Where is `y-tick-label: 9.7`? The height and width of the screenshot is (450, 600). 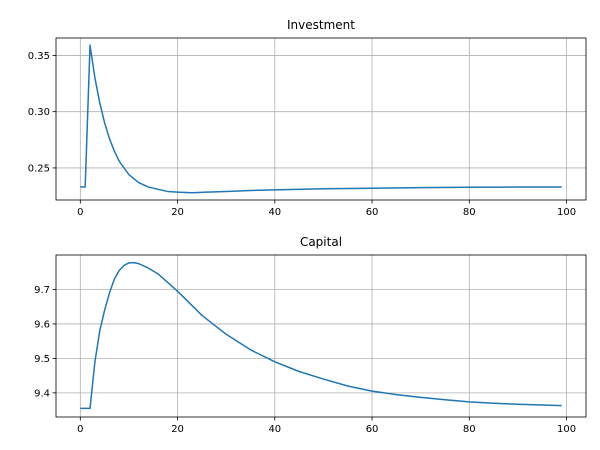
y-tick-label: 9.7 is located at coordinates (42, 290).